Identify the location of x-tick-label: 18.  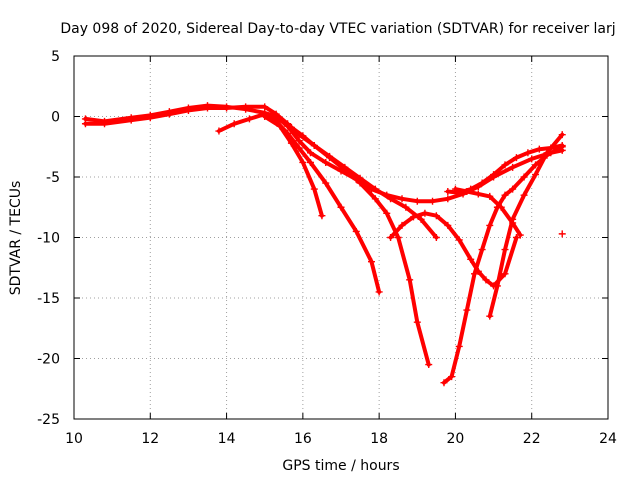
(379, 439).